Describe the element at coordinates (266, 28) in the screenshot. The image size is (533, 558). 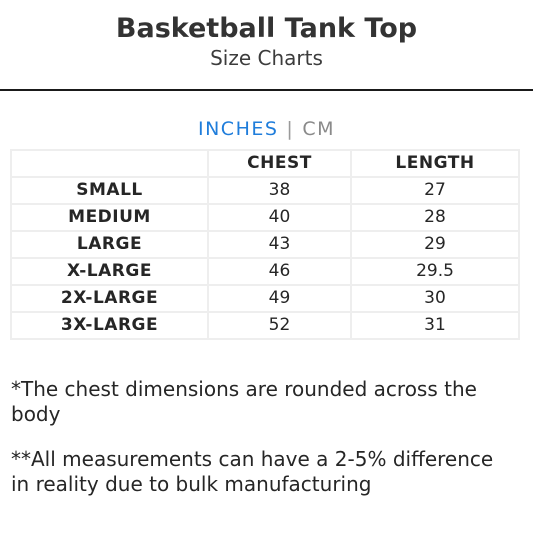
I see `page-title: Basketball Tank Top` at that location.